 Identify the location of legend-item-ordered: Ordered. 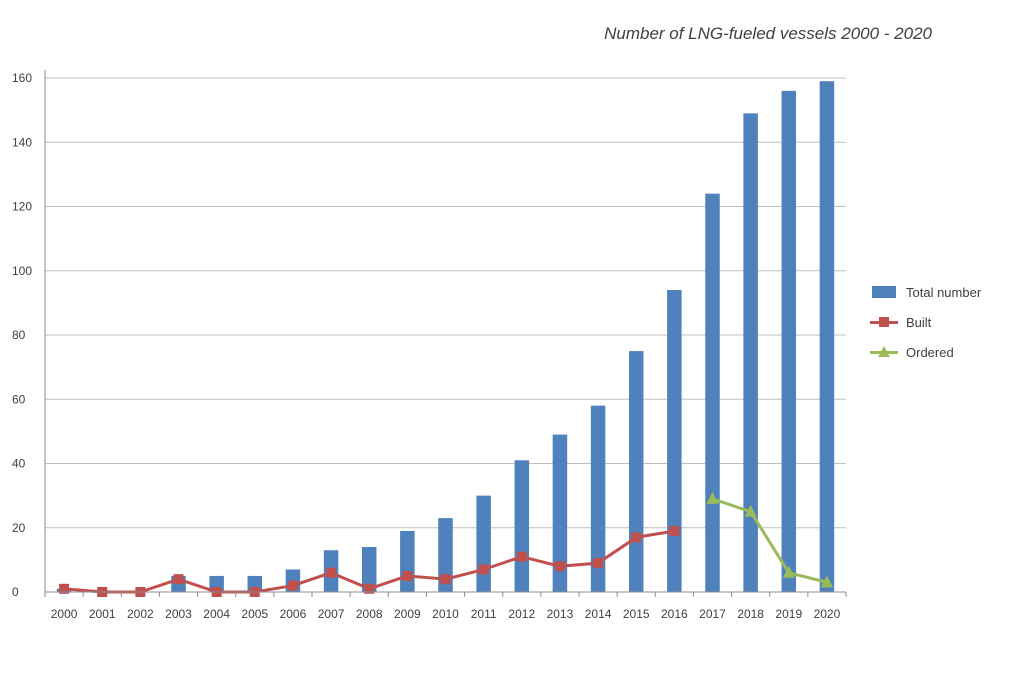
(925, 352).